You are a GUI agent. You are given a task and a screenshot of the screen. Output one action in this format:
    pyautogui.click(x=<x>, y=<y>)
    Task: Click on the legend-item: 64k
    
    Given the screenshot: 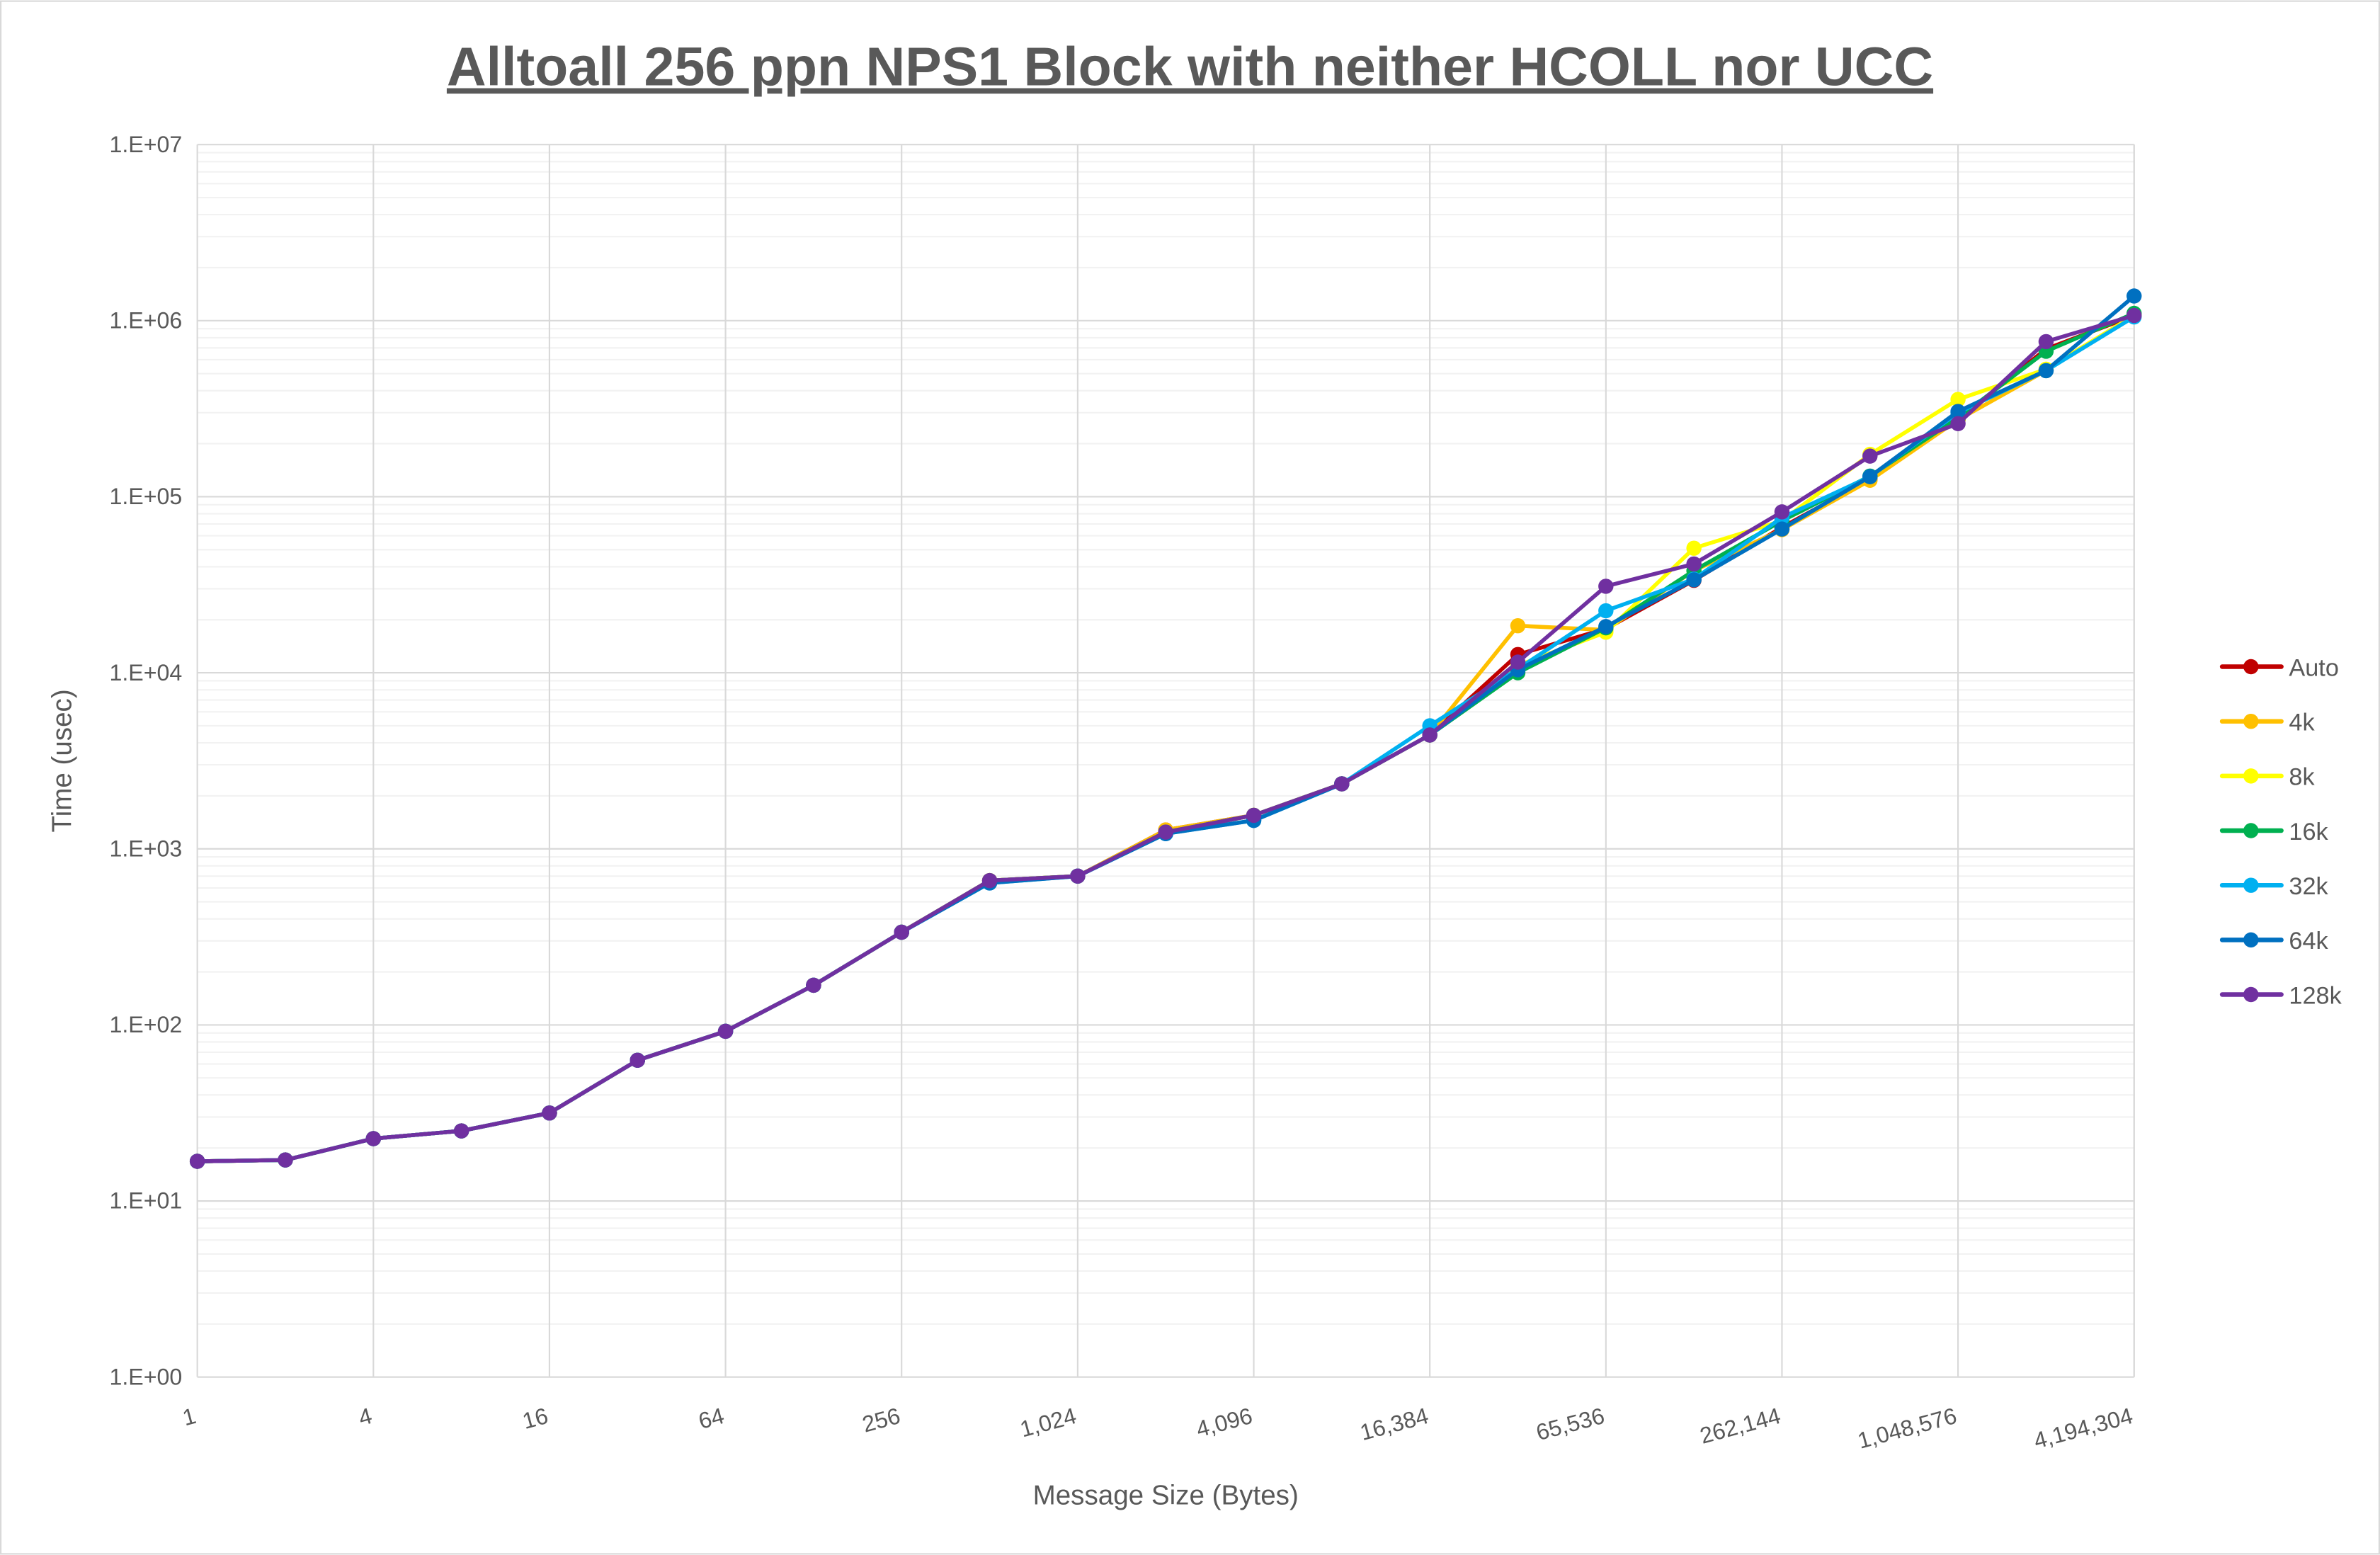 What is the action you would take?
    pyautogui.click(x=2274, y=941)
    